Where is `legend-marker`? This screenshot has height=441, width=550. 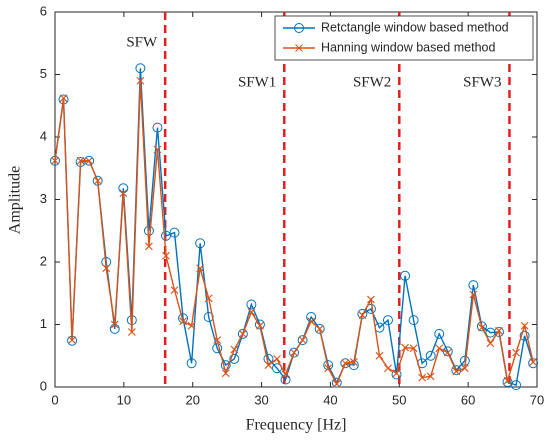 legend-marker is located at coordinates (299, 48).